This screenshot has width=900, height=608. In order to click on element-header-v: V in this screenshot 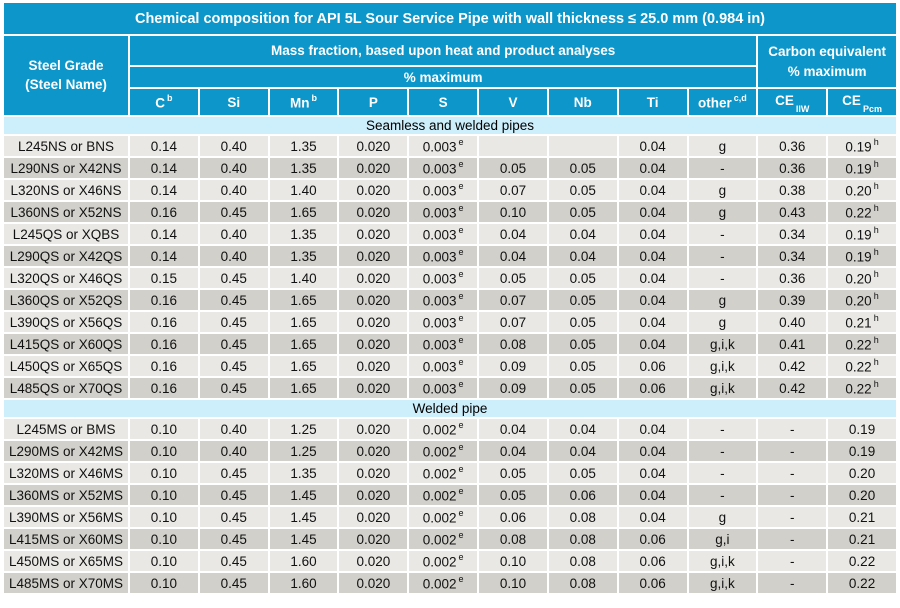, I will do `click(513, 102)`.